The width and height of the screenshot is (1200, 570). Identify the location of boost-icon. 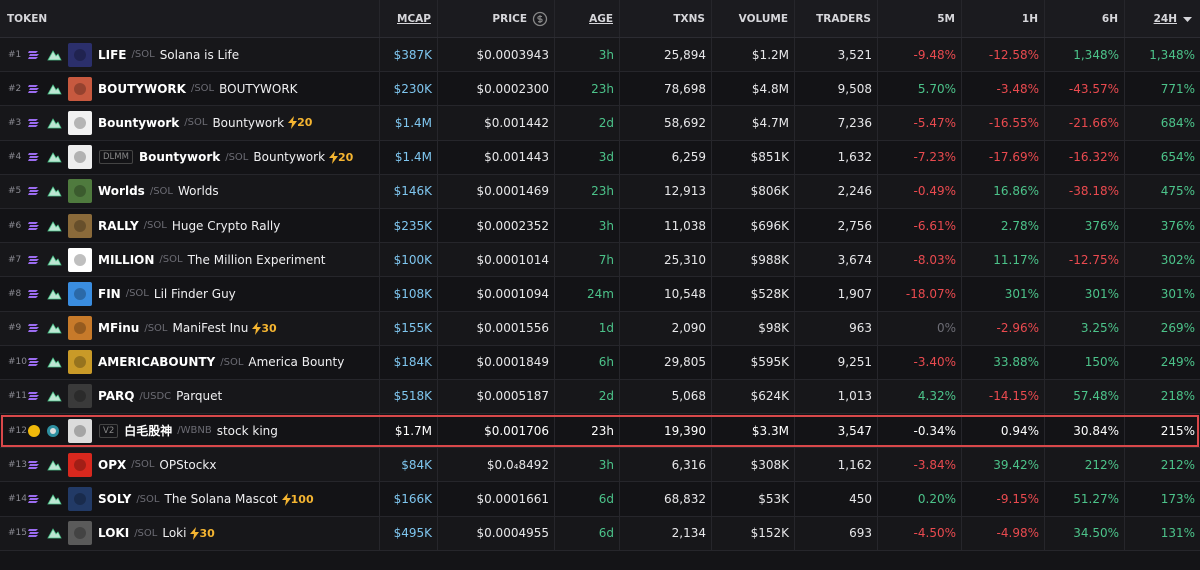
(255, 328).